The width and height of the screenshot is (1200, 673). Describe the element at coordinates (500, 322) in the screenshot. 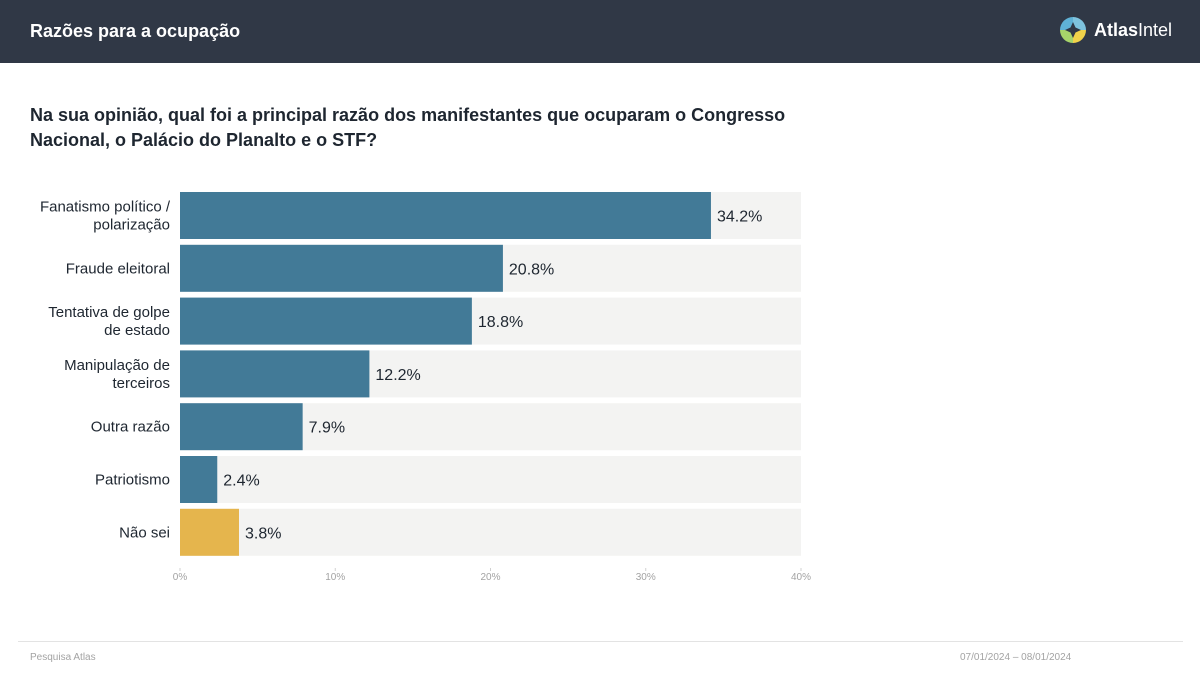

I see `data-label: 18.8%` at that location.